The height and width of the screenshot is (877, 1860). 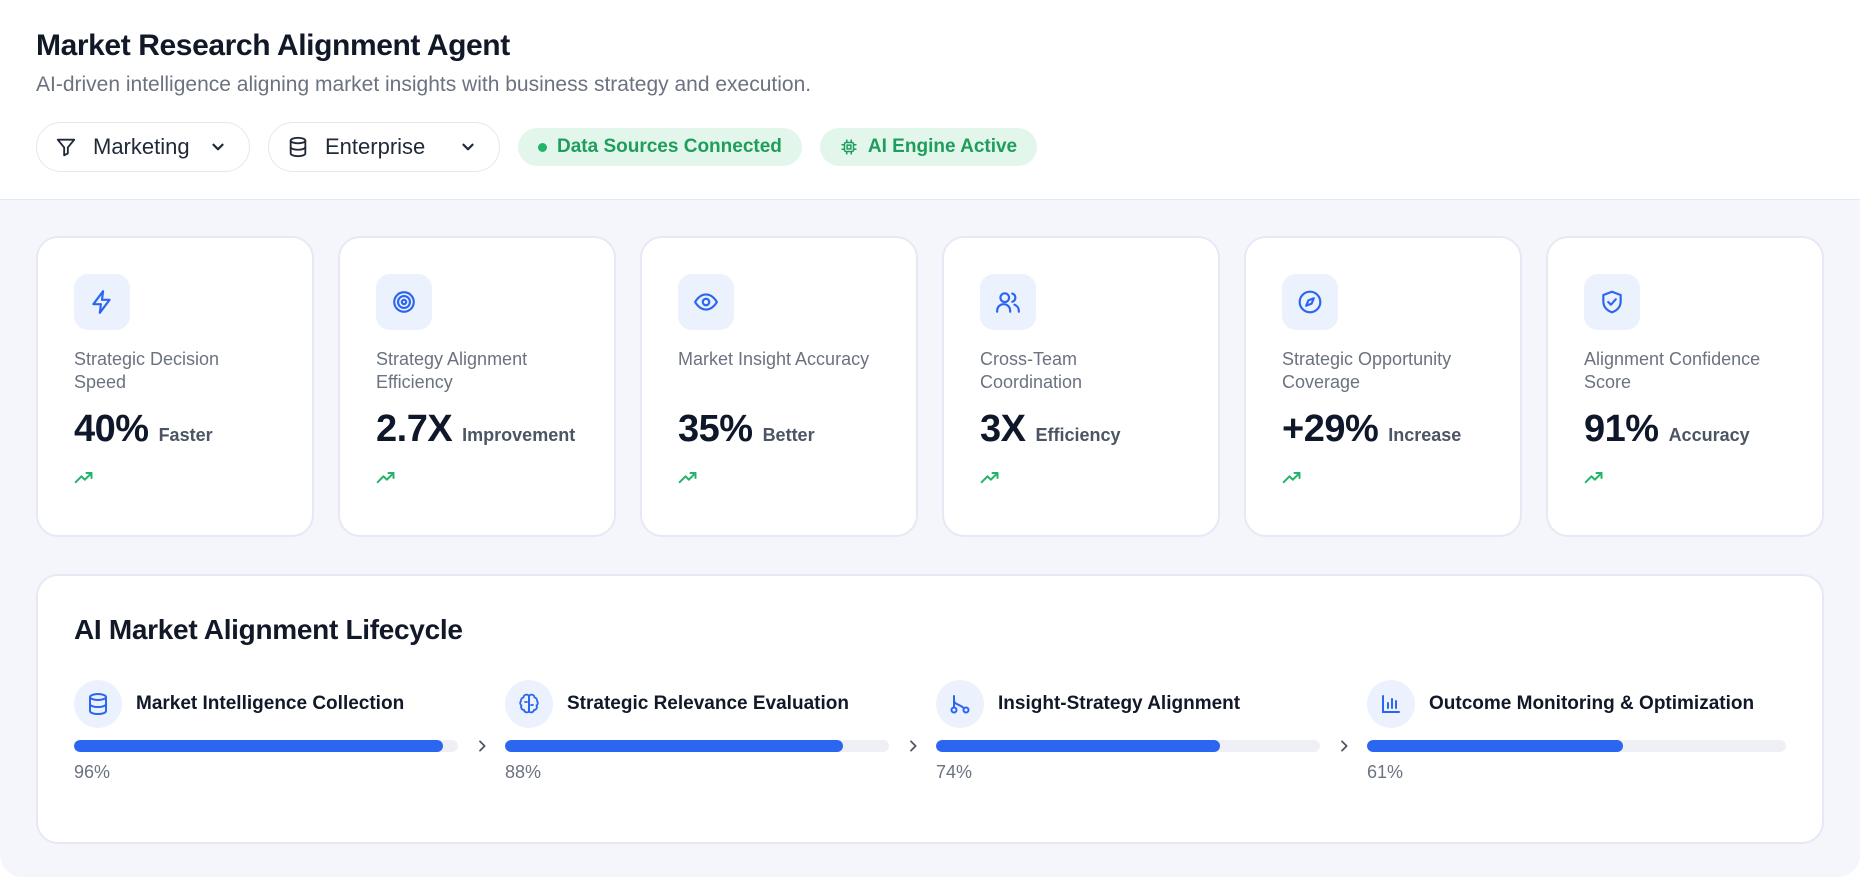 What do you see at coordinates (519, 435) in the screenshot?
I see `kpi-unit: Improvement` at bounding box center [519, 435].